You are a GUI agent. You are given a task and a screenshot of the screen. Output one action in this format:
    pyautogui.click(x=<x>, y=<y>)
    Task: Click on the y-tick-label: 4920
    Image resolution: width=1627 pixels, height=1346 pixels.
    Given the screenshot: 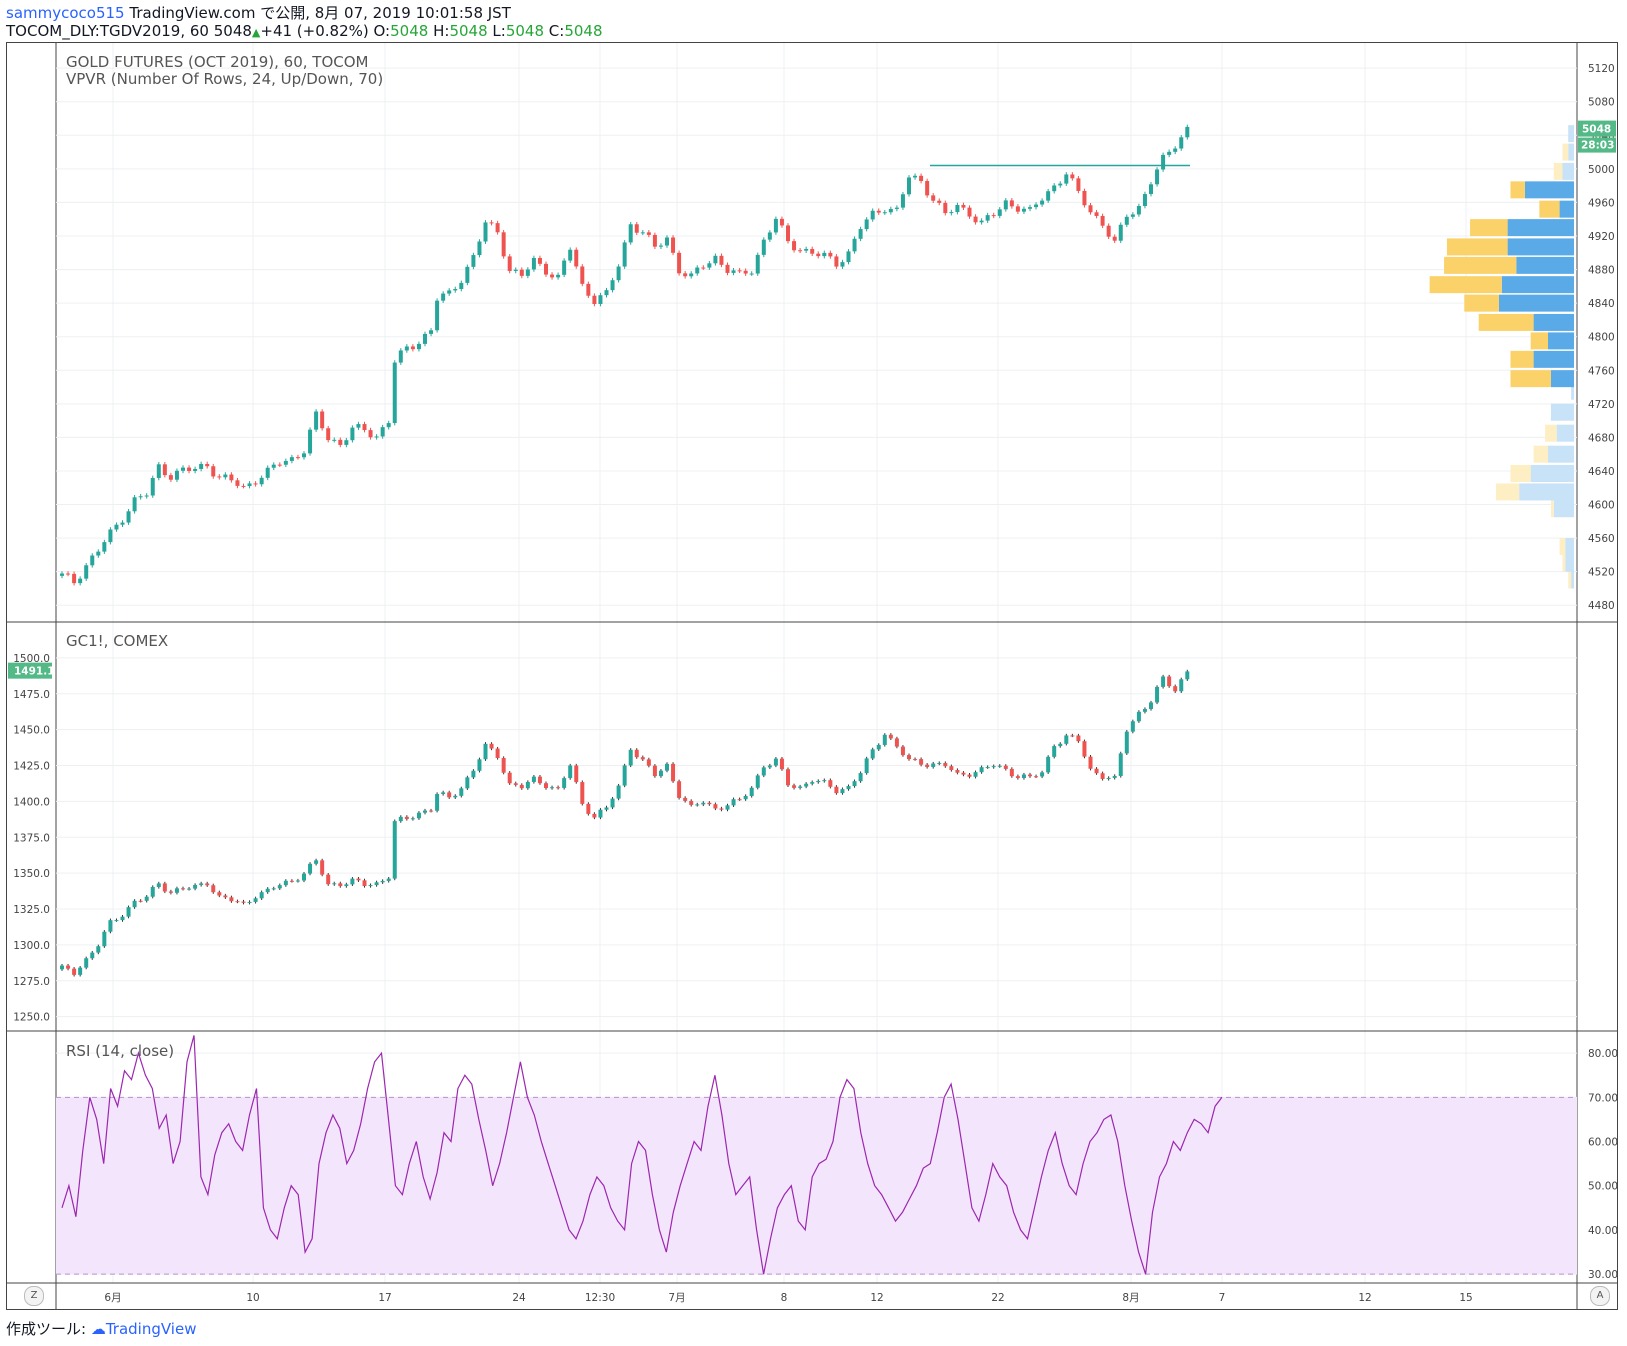 What is the action you would take?
    pyautogui.click(x=1601, y=237)
    